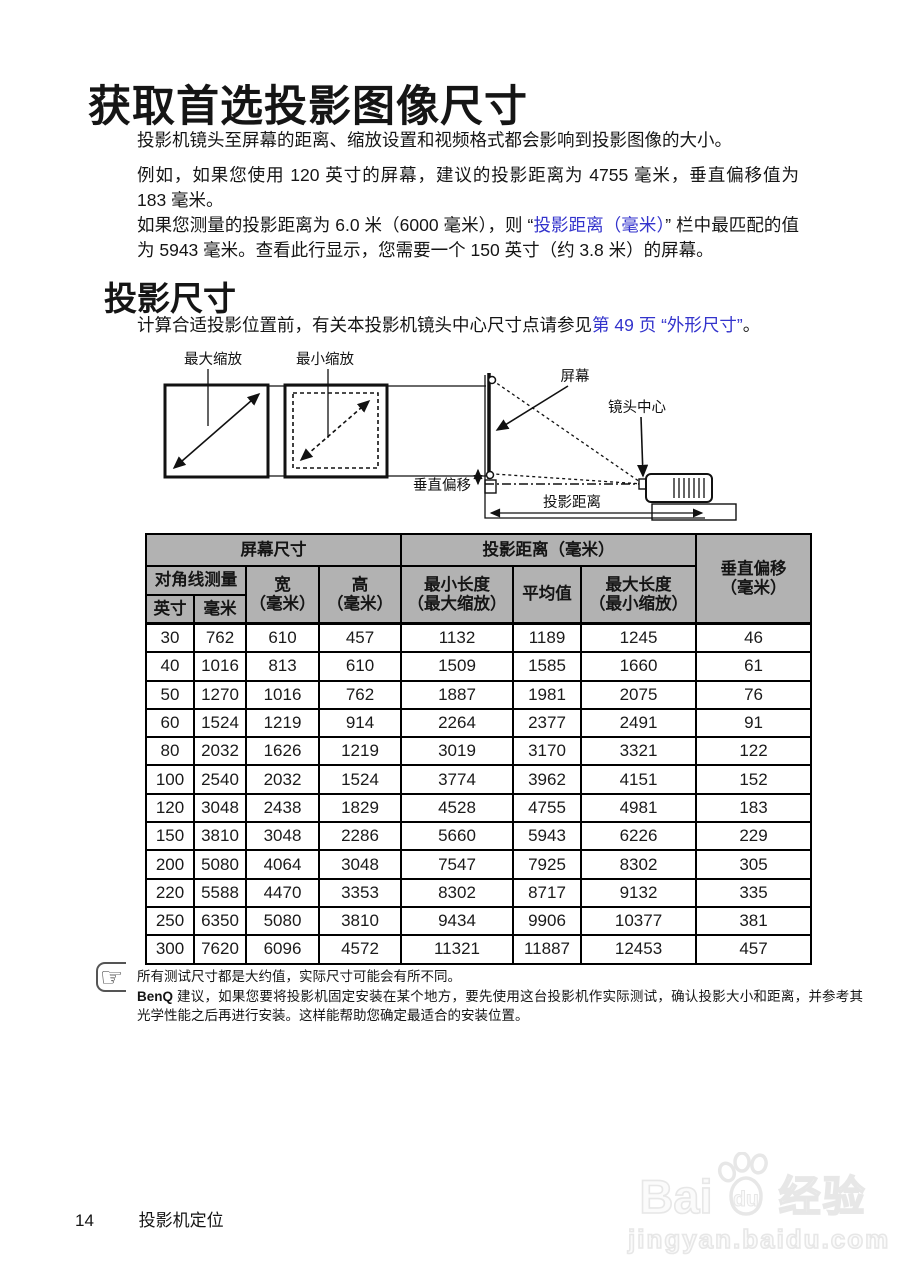  Describe the element at coordinates (360, 723) in the screenshot. I see `table-cell: 914` at that location.